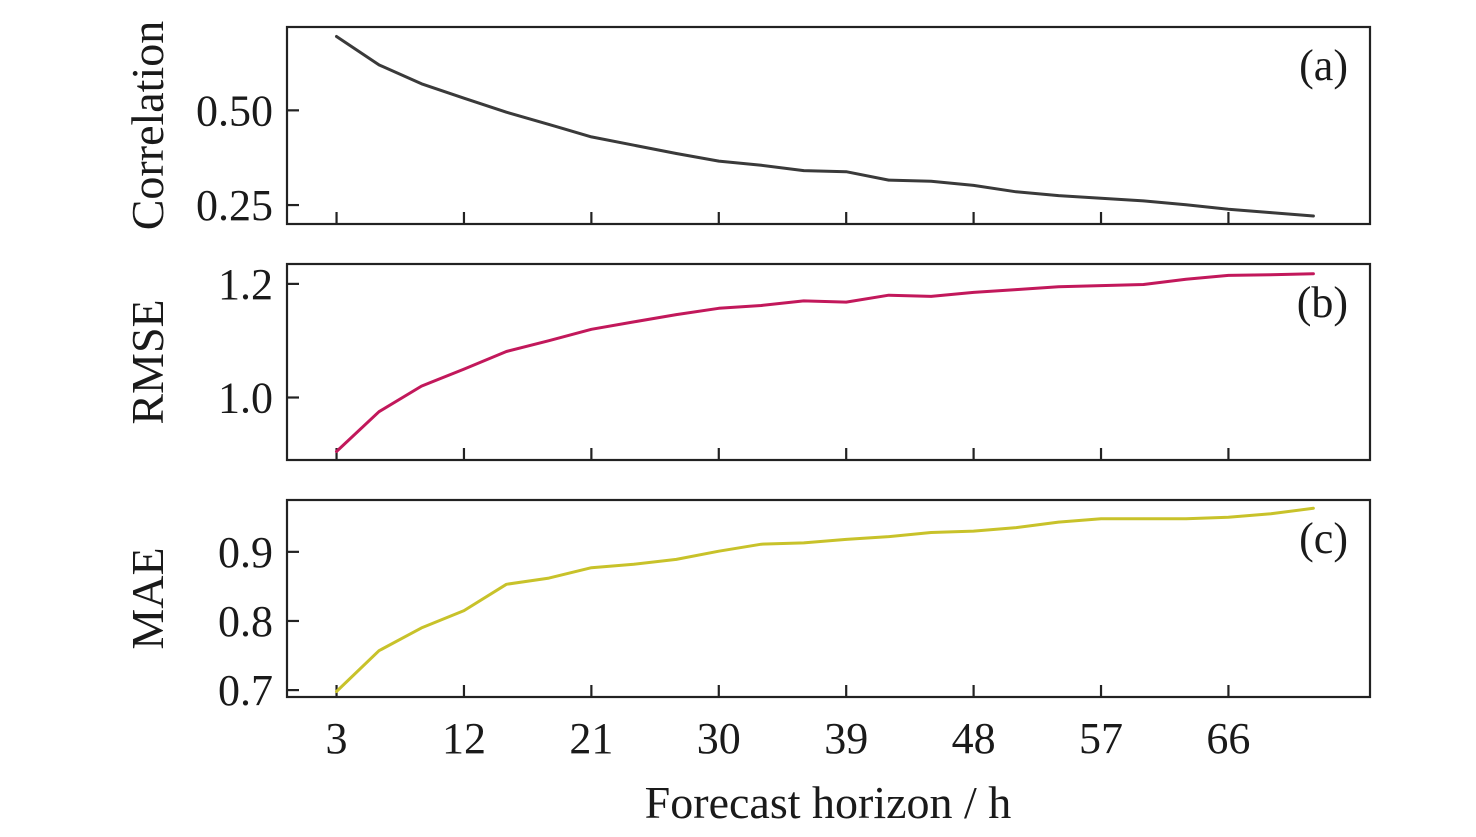 Image resolution: width=1476 pixels, height=837 pixels. I want to click on x-tick-label: 66, so click(1228, 738).